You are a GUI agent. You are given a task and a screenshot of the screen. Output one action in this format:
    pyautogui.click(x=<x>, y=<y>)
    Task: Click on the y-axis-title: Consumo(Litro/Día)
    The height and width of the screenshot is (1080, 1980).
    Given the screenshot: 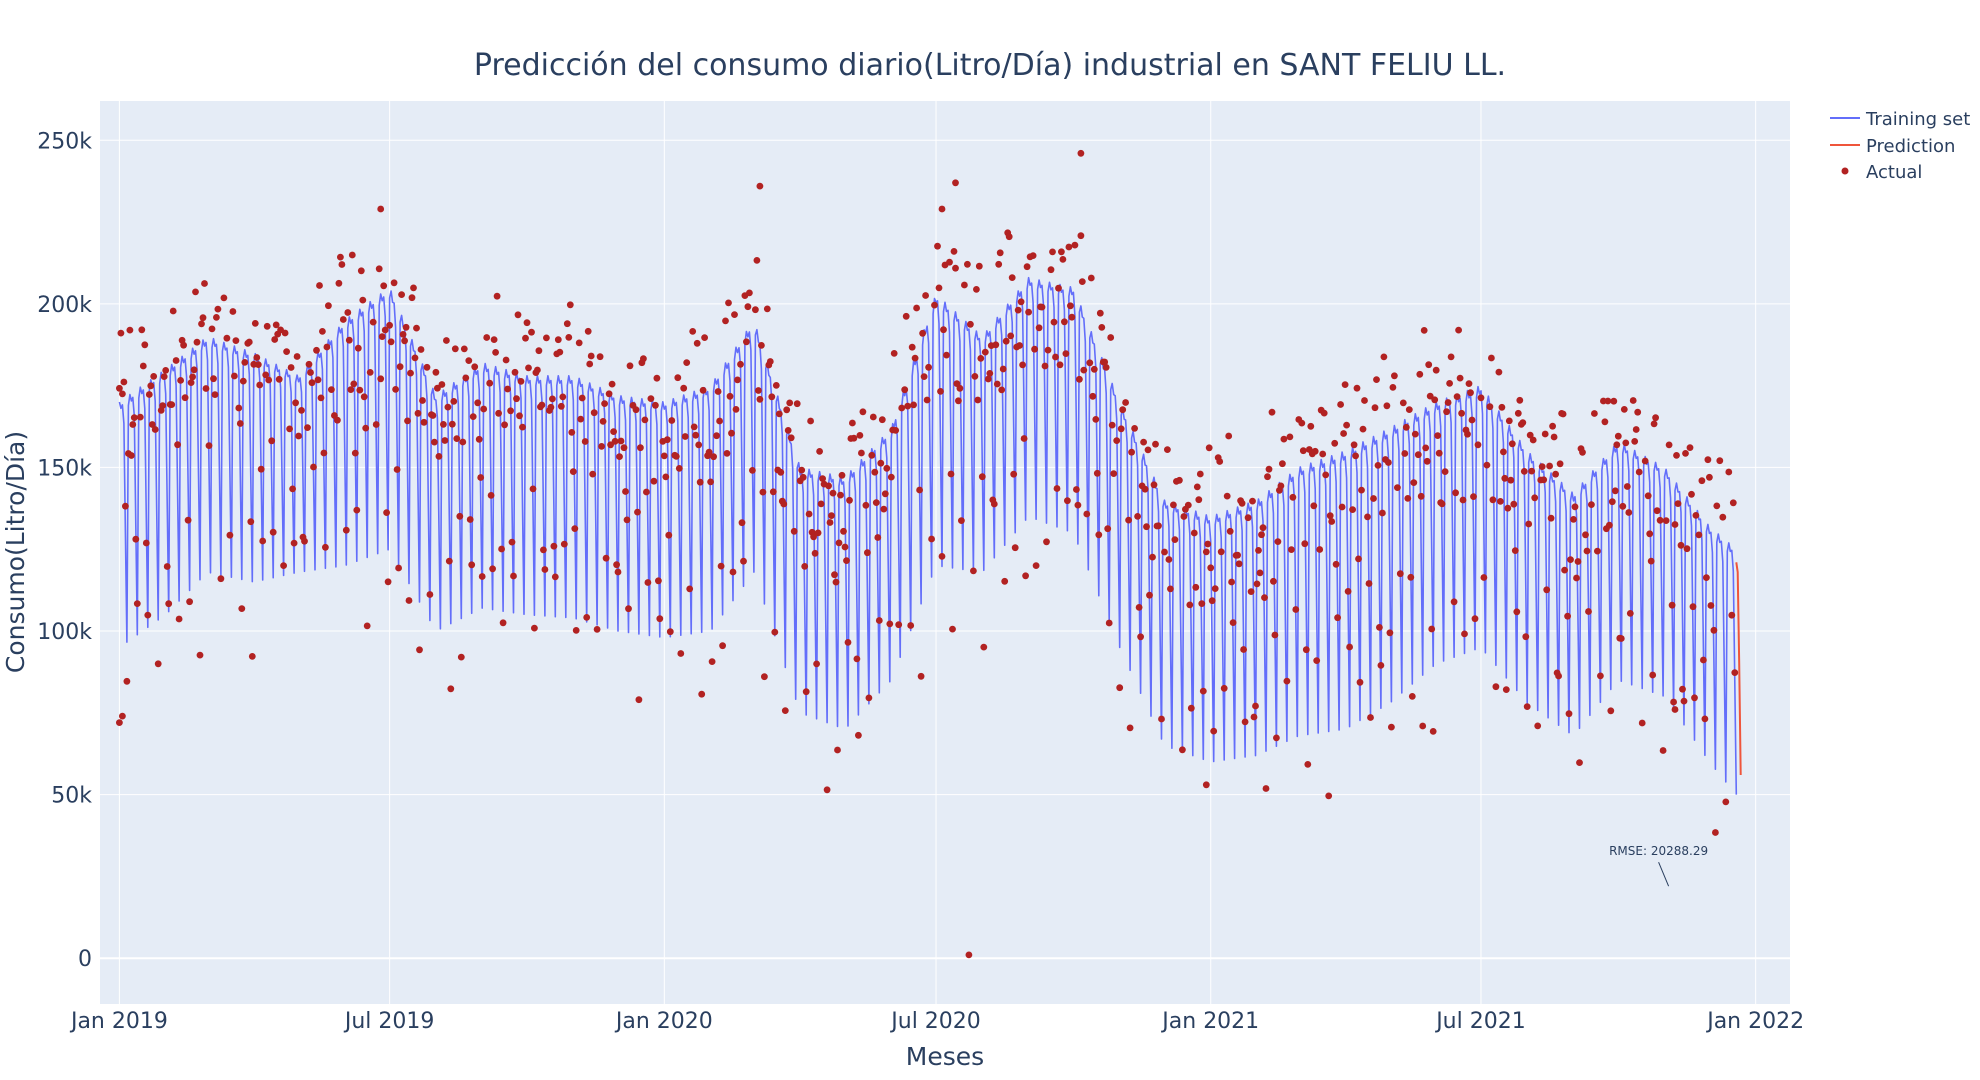 What is the action you would take?
    pyautogui.click(x=15, y=552)
    